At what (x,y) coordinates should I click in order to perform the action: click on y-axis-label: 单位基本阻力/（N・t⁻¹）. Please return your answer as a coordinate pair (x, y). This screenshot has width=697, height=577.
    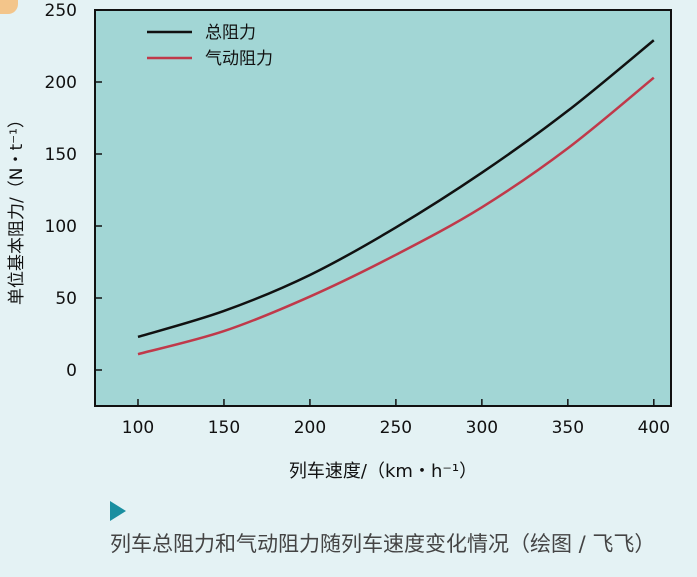
    Looking at the image, I should click on (17, 208).